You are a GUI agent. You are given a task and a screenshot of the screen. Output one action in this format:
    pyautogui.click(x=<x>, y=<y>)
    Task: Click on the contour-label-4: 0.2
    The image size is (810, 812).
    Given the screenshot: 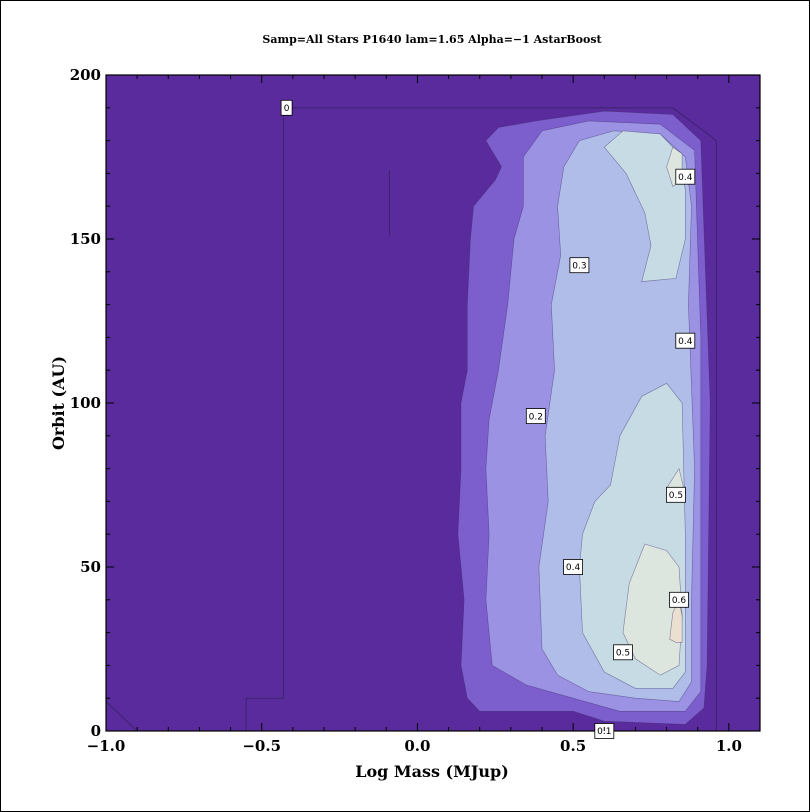 What is the action you would take?
    pyautogui.click(x=535, y=416)
    